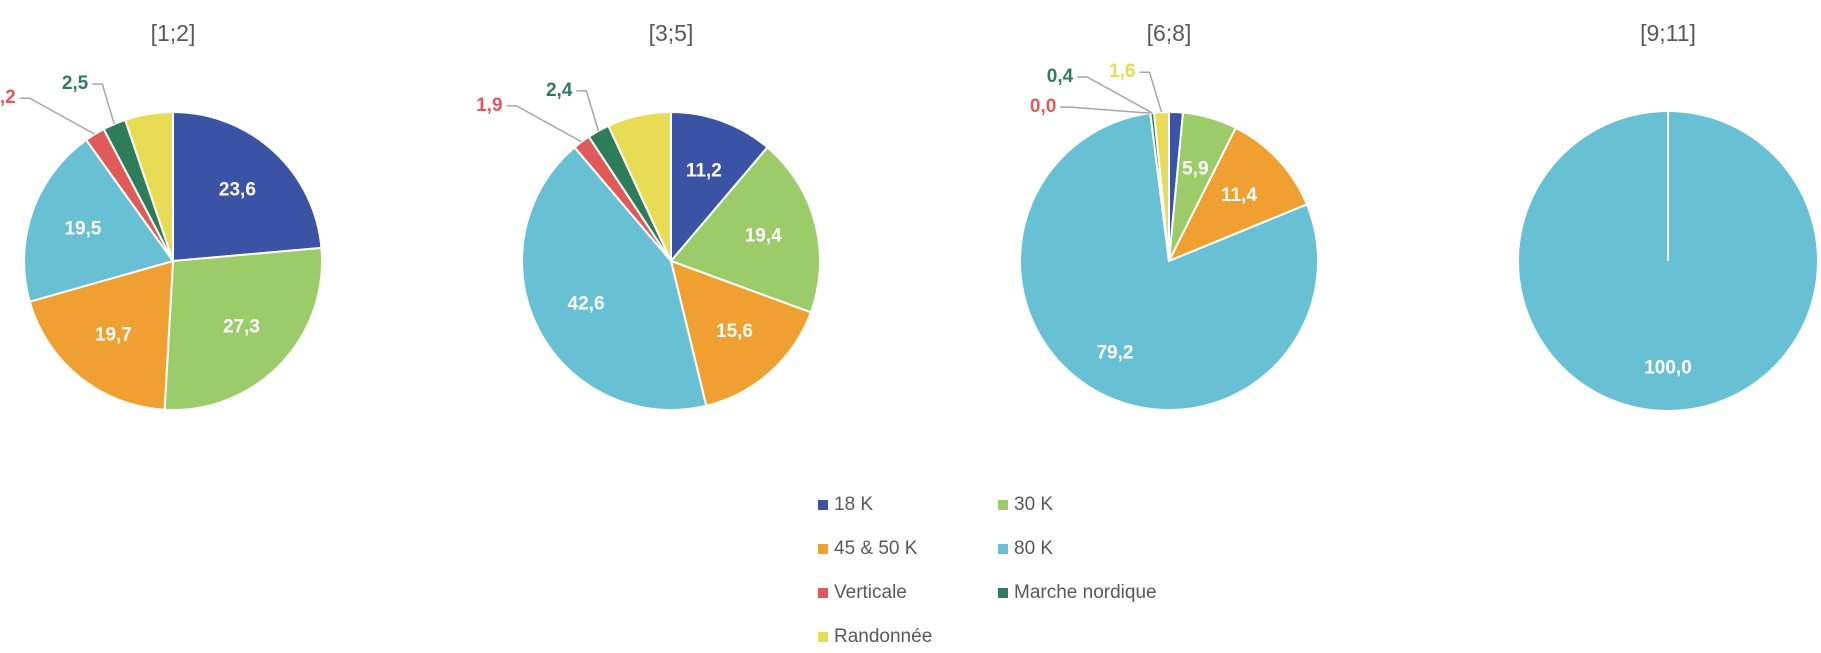 The image size is (1821, 653). What do you see at coordinates (671, 33) in the screenshot?
I see `pie-title: [3;5]` at bounding box center [671, 33].